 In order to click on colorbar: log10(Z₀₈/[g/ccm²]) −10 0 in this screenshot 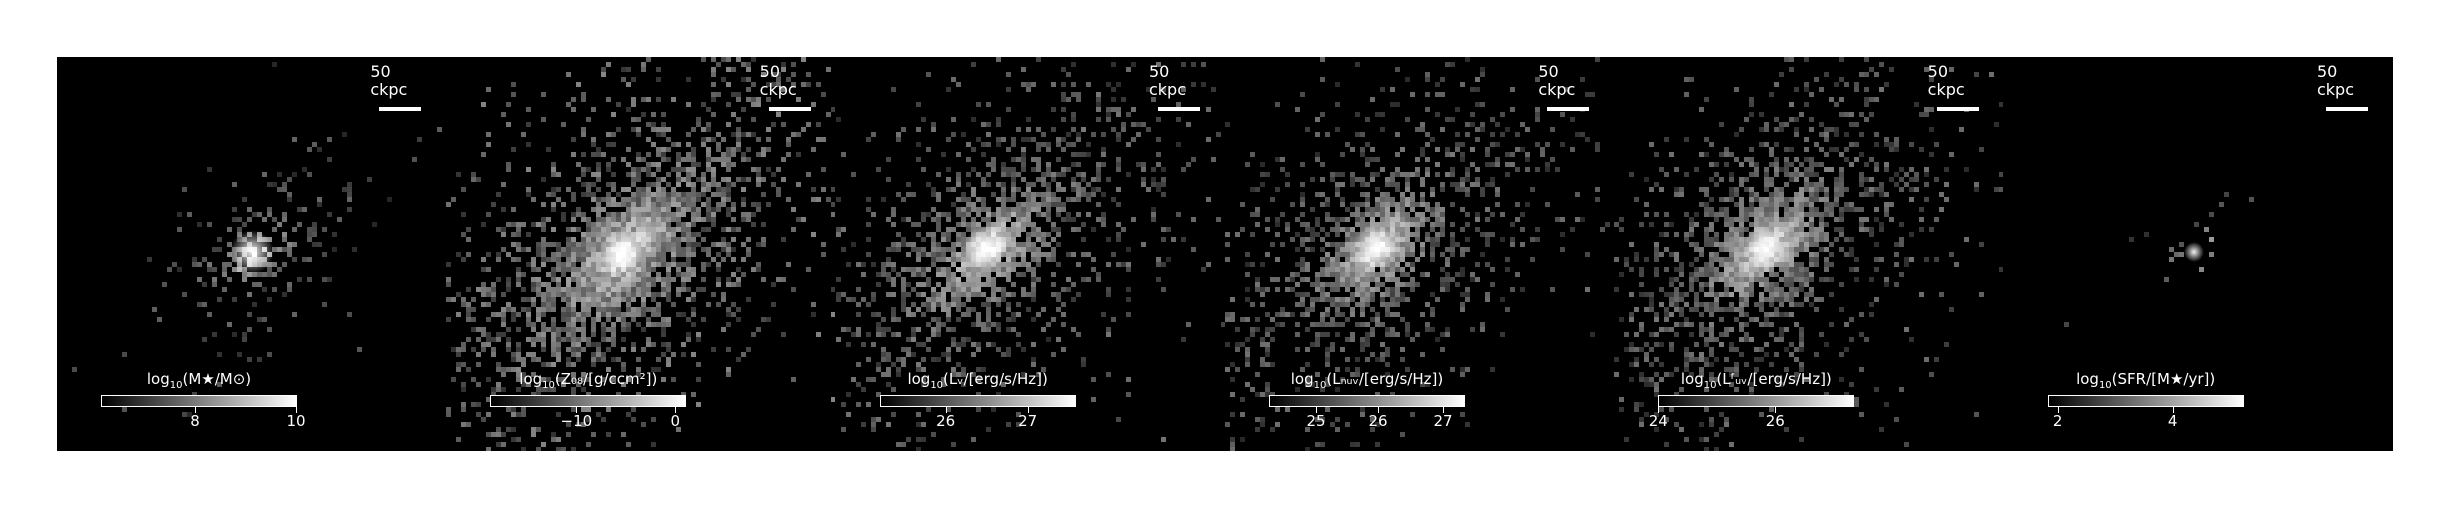, I will do `click(588, 400)`.